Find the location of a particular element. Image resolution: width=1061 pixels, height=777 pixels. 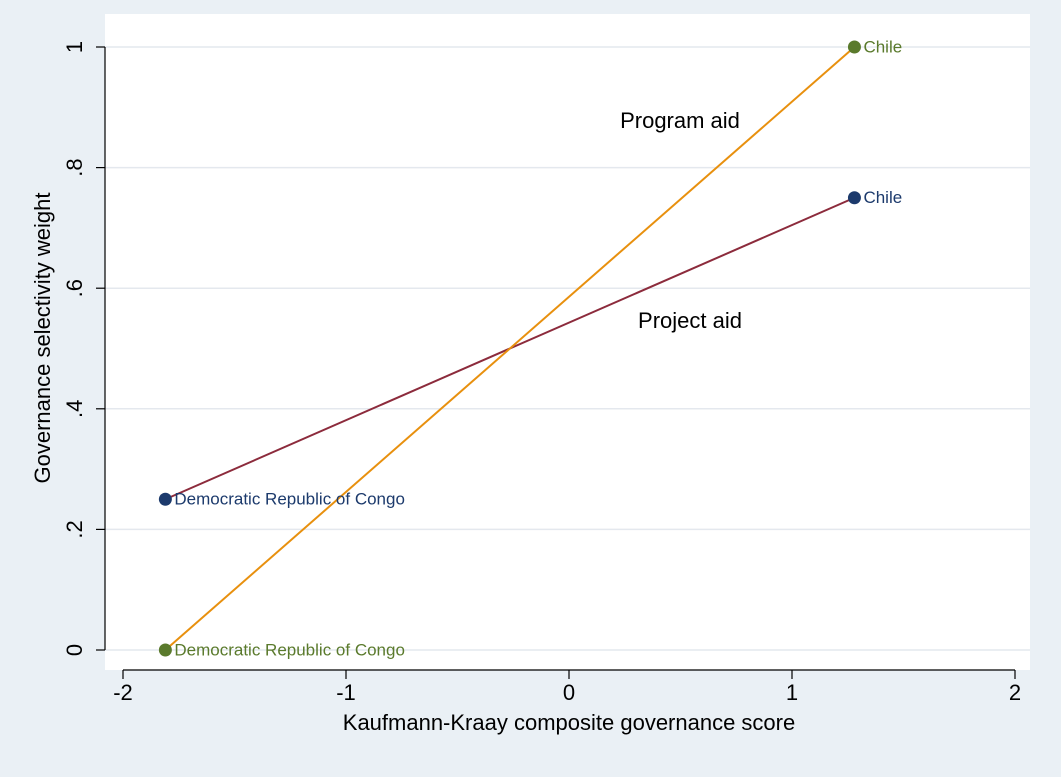

y-tick-label: 1 is located at coordinates (74, 47).